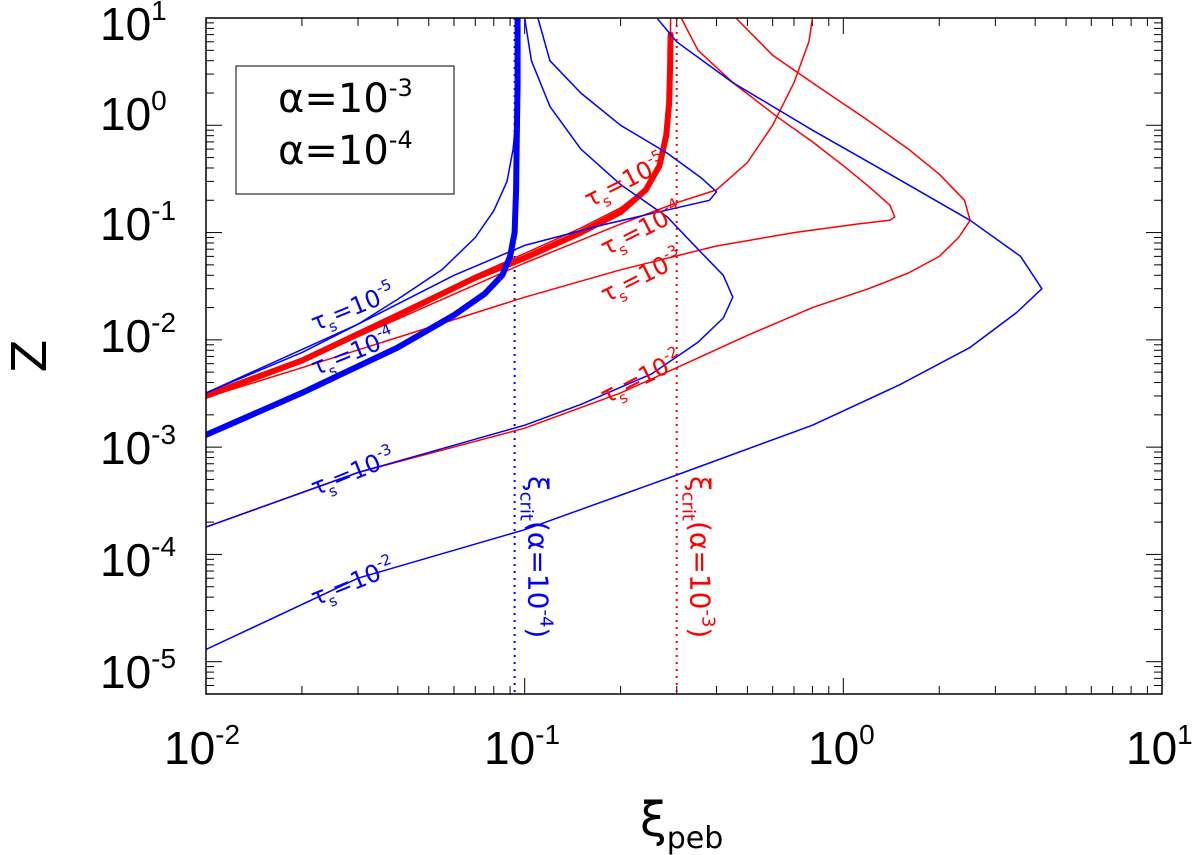 Image resolution: width=1200 pixels, height=855 pixels. I want to click on y-tick-label-2: 10⁻³, so click(138, 446).